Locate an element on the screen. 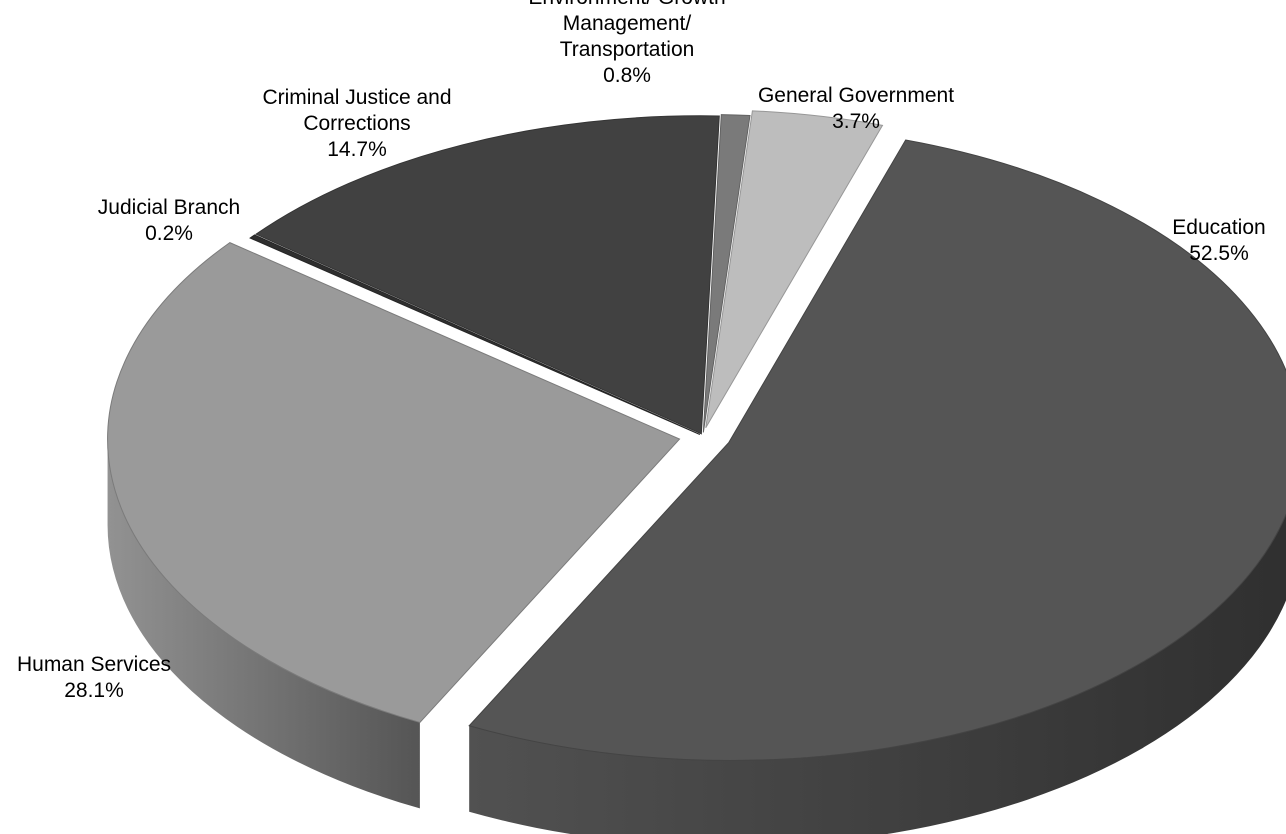 This screenshot has width=1286, height=834. slice-label-criminal-justice-and-corrections: Criminal Justice and Corrections 14.7% is located at coordinates (356, 123).